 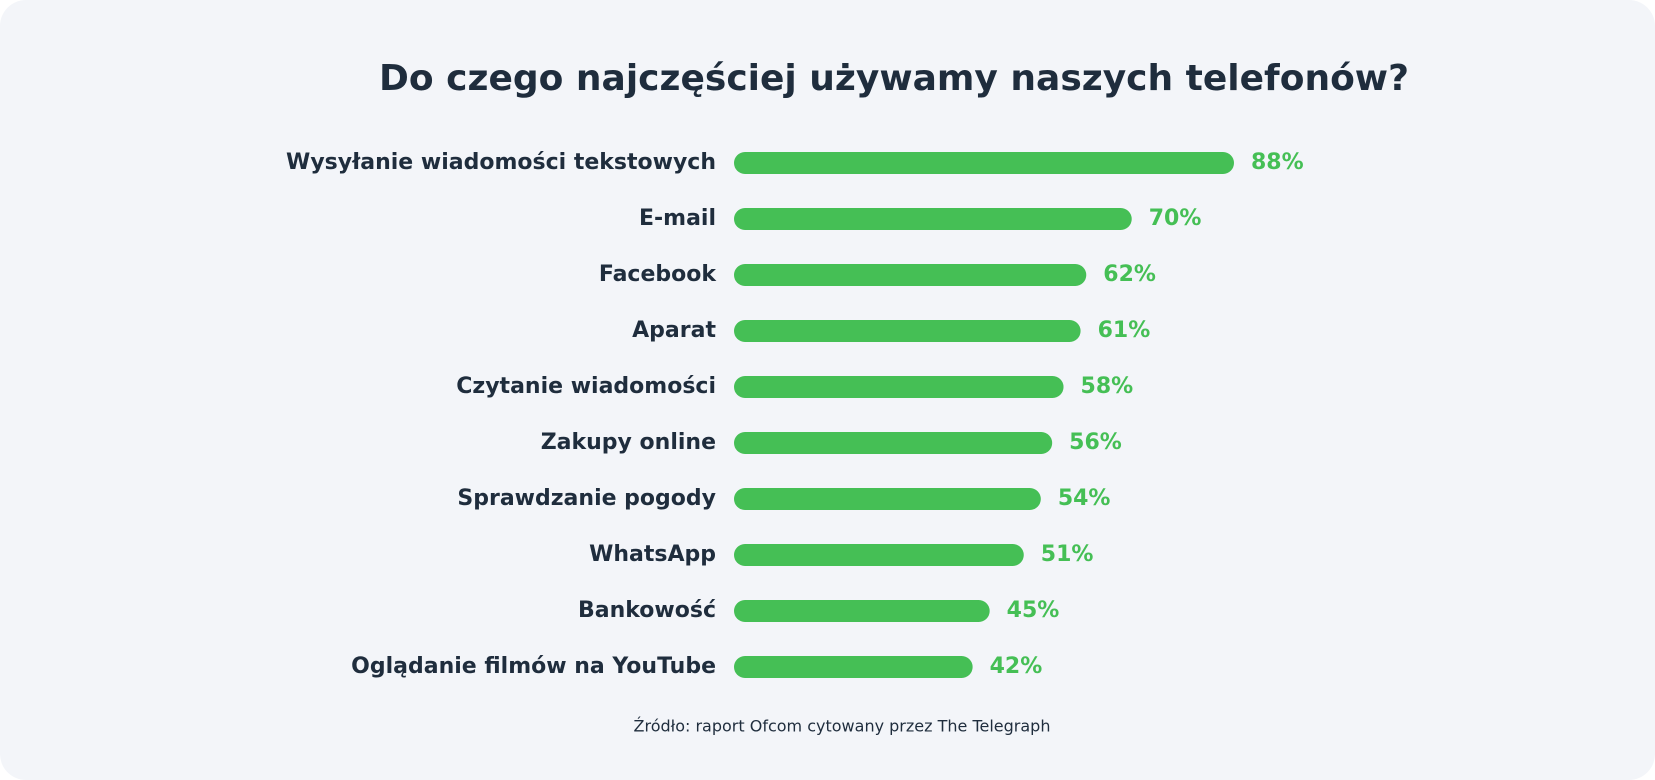 What do you see at coordinates (647, 610) in the screenshot?
I see `category-label: Bankowość` at bounding box center [647, 610].